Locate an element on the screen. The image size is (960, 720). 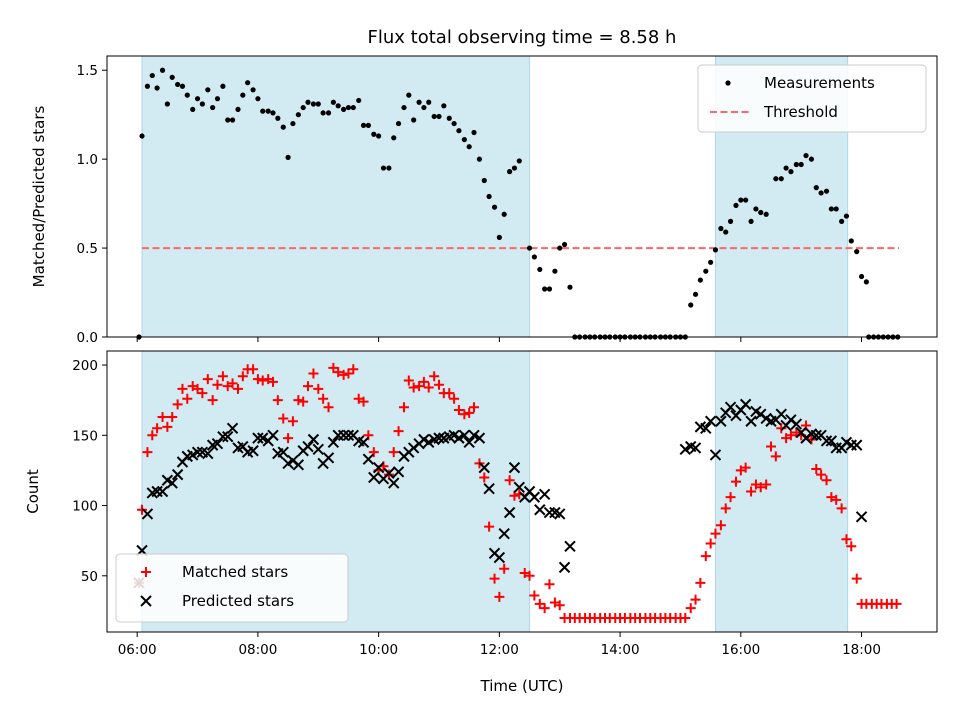
top-y-axis-label: Matched/Predicted stars is located at coordinates (39, 197).